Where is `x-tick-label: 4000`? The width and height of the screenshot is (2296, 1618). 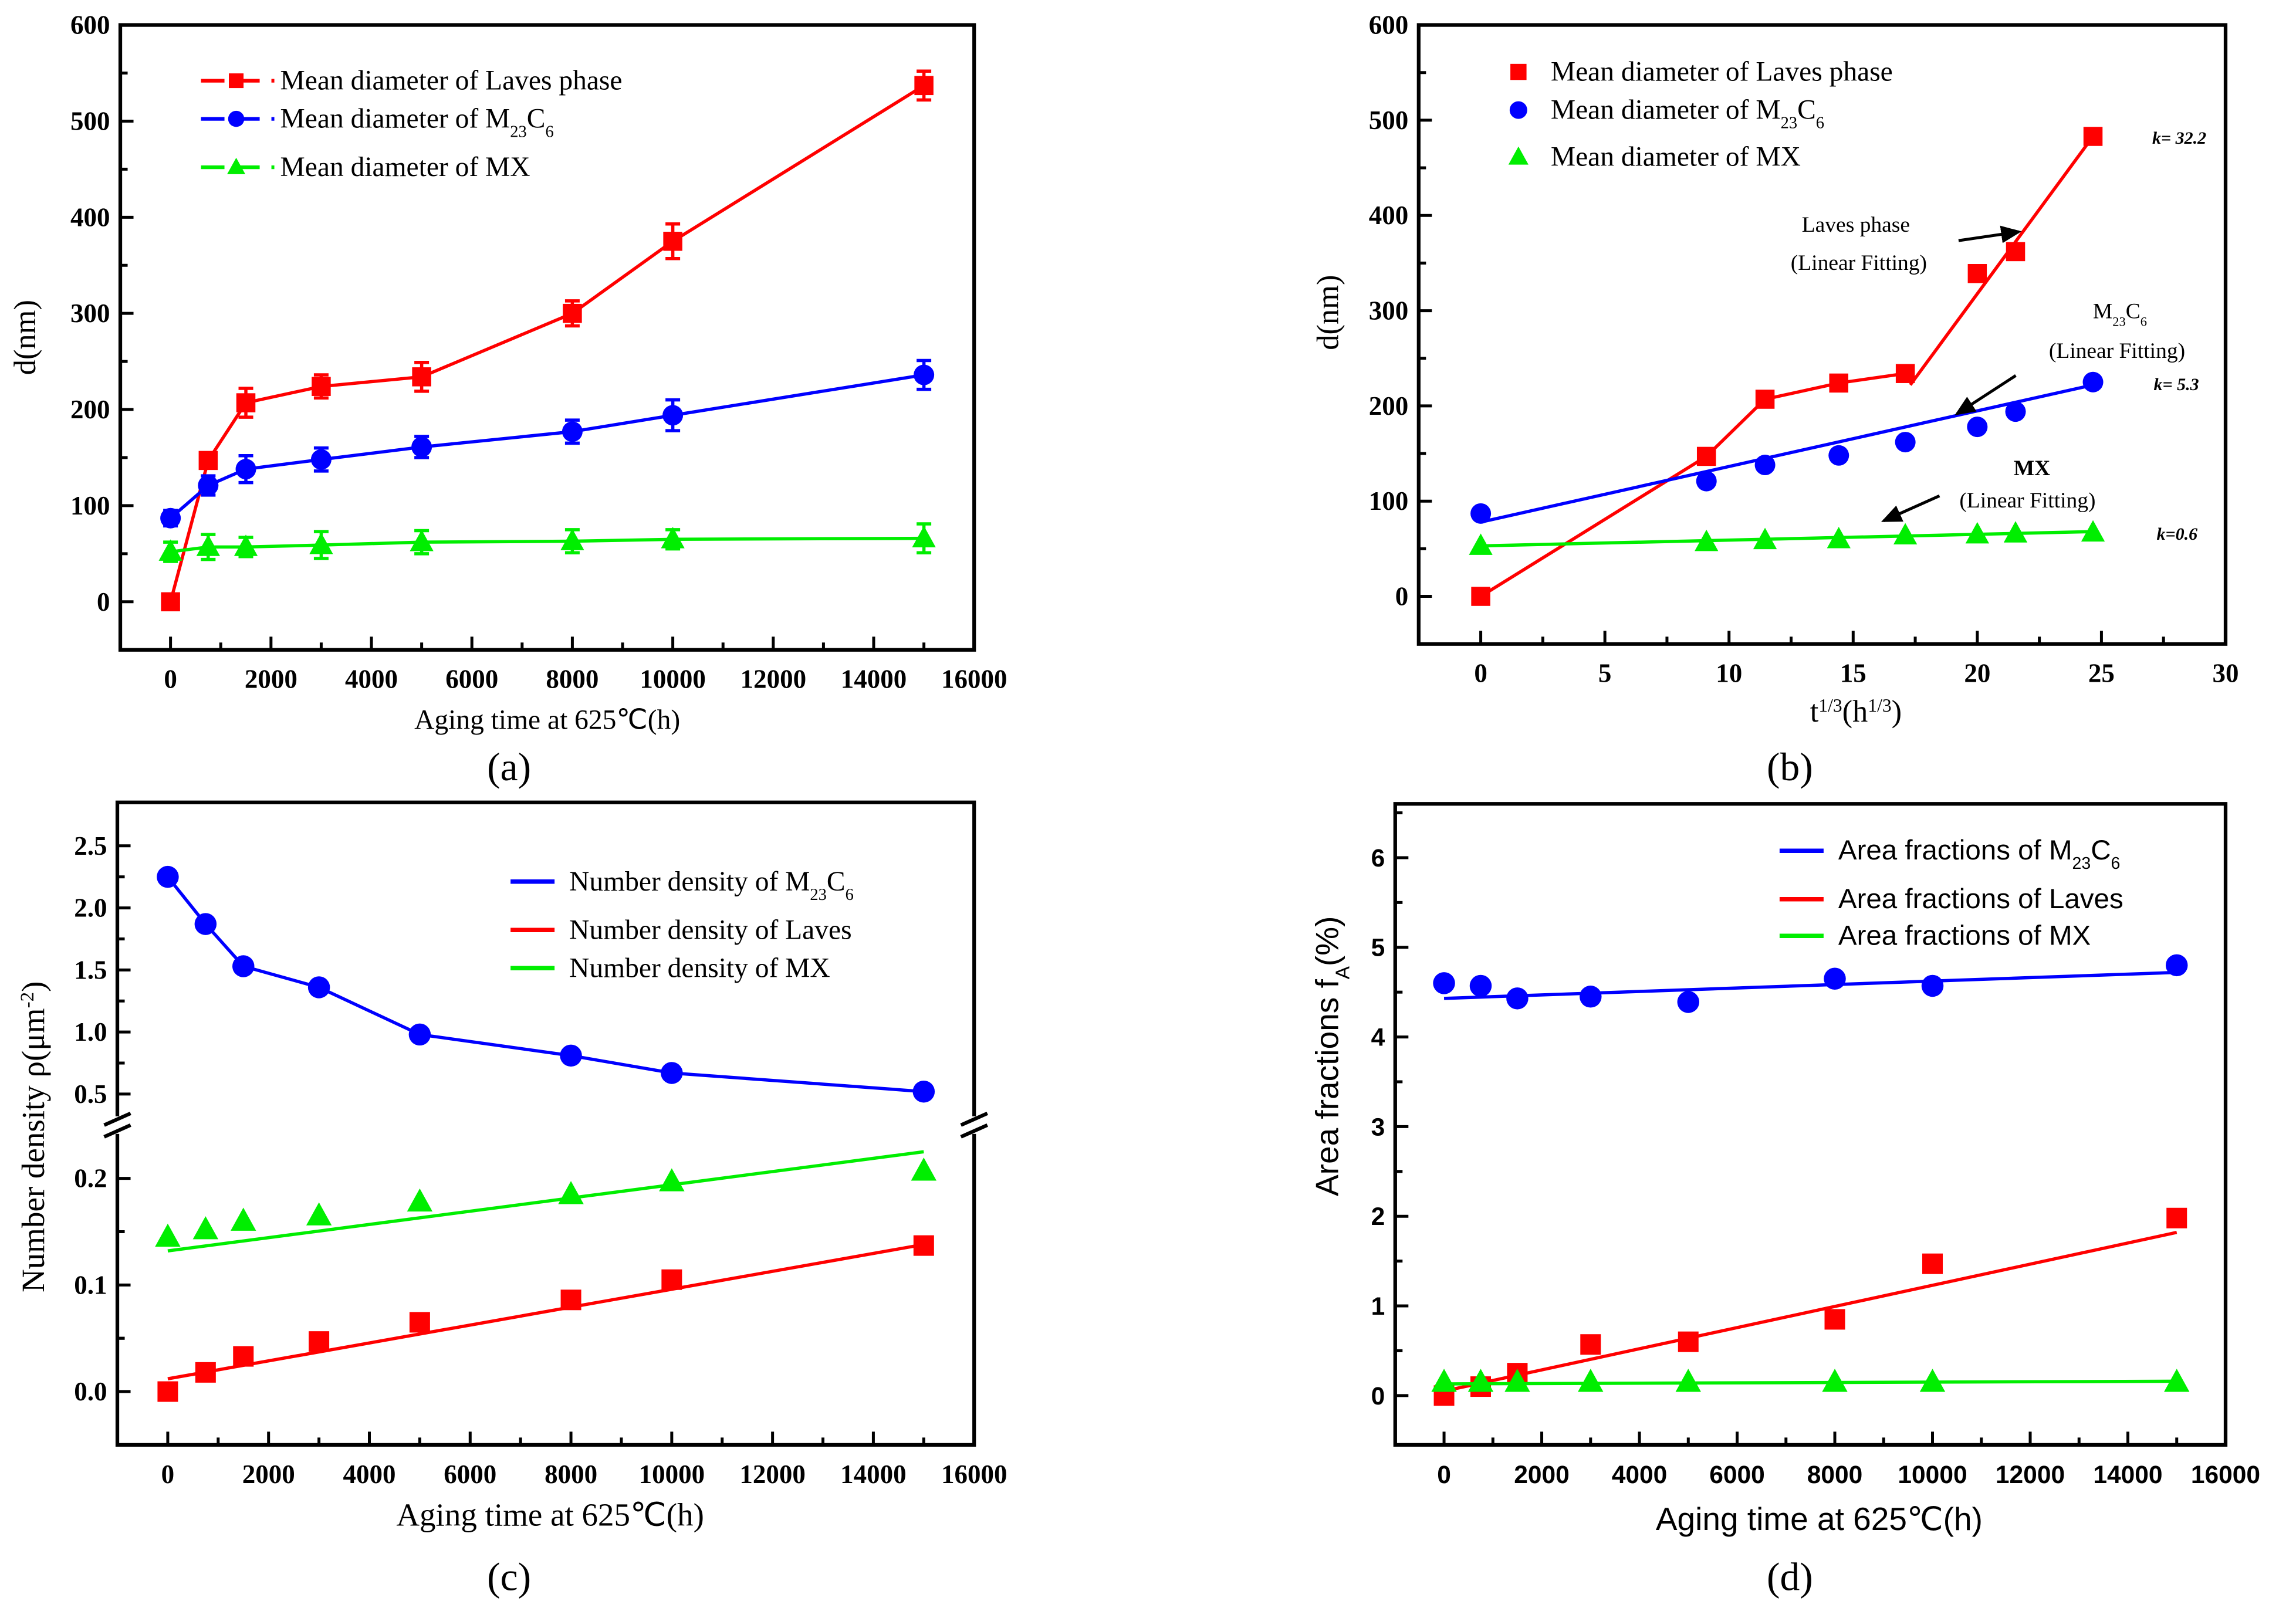
x-tick-label: 4000 is located at coordinates (371, 680).